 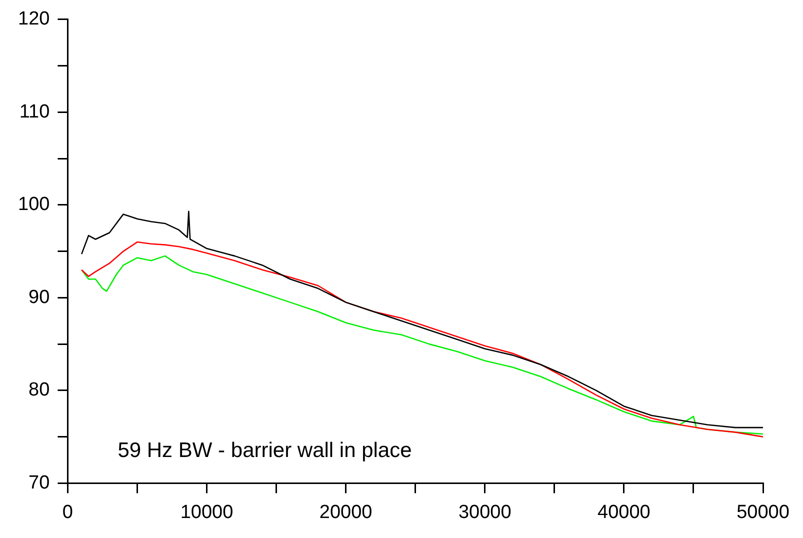 What do you see at coordinates (39, 297) in the screenshot?
I see `y-tick-label: 90` at bounding box center [39, 297].